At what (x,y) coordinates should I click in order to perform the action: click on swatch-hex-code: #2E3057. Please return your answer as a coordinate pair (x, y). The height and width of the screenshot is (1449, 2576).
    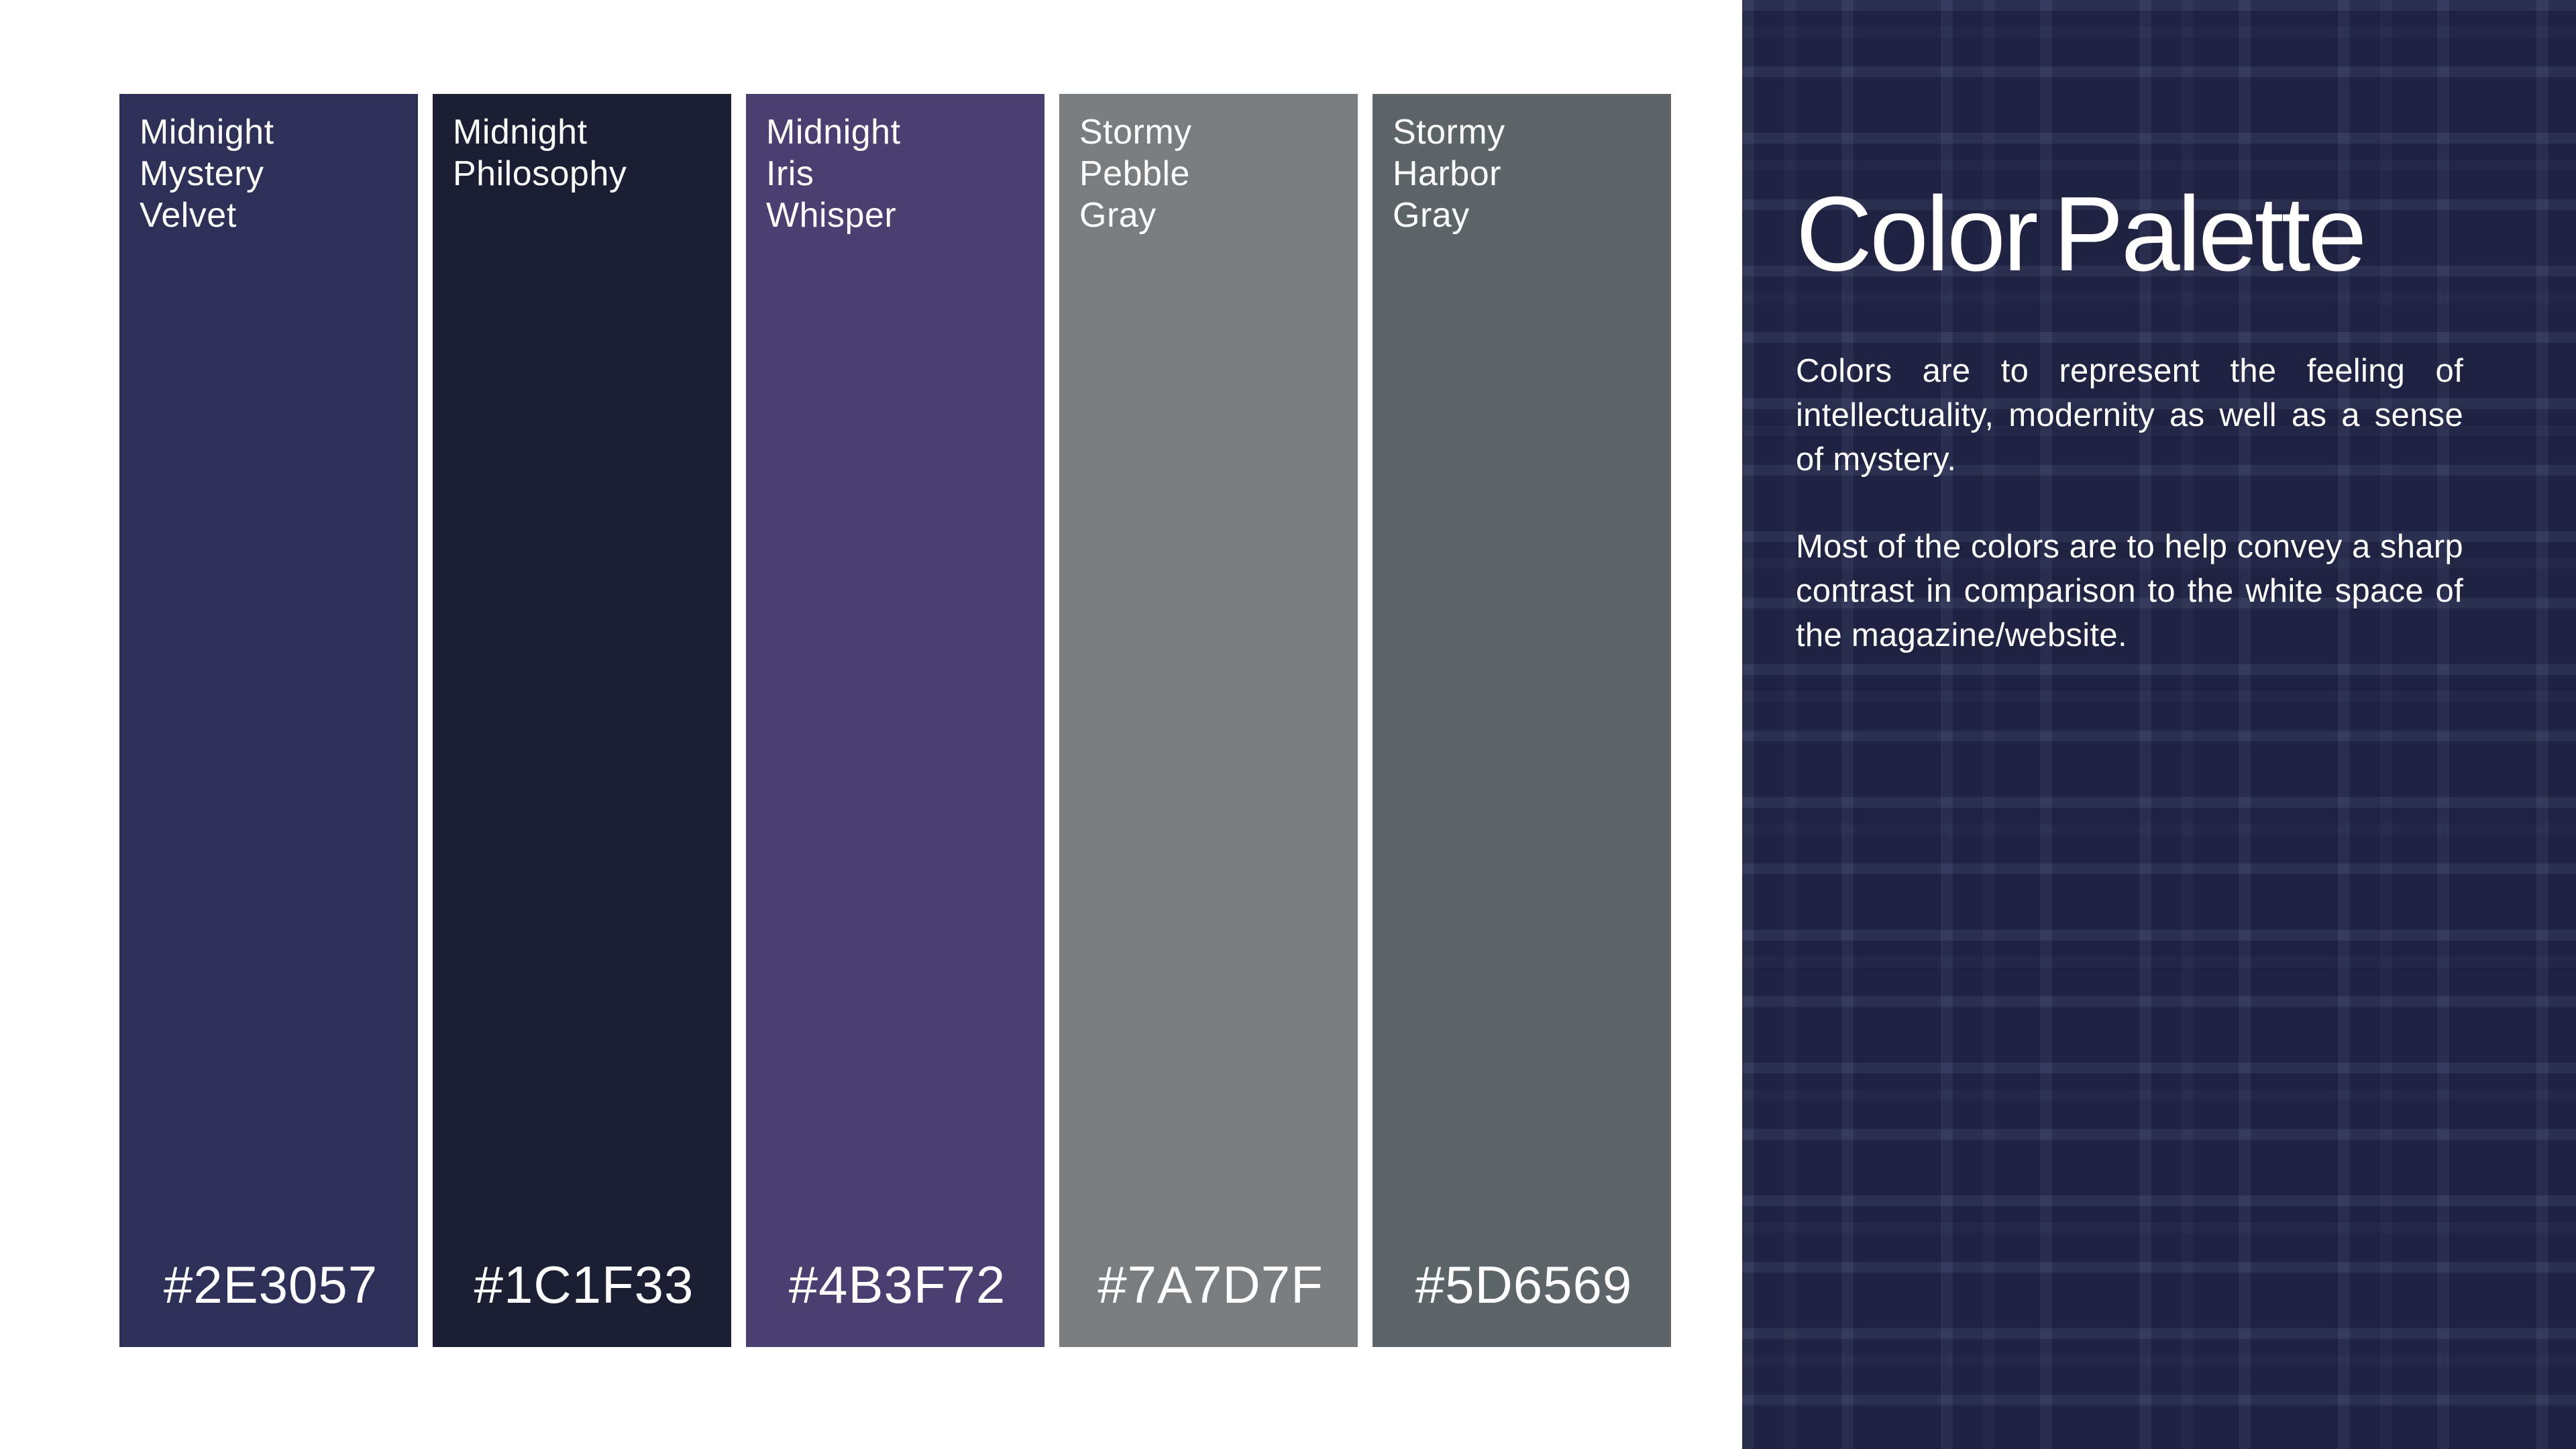
    Looking at the image, I should click on (270, 1284).